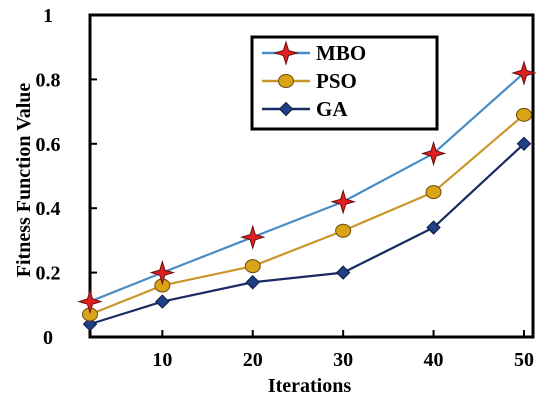 Image resolution: width=559 pixels, height=417 pixels. What do you see at coordinates (343, 360) in the screenshot?
I see `x-tick-label: 30` at bounding box center [343, 360].